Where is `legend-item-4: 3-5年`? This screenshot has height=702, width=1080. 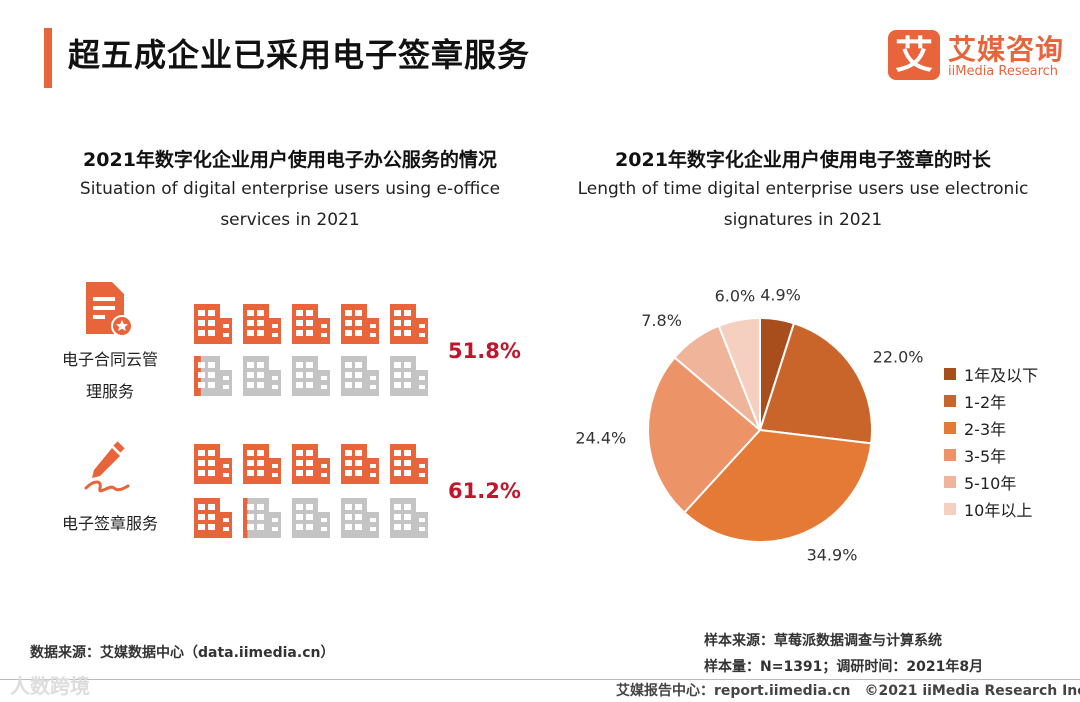
legend-item-4: 3-5年 is located at coordinates (991, 454).